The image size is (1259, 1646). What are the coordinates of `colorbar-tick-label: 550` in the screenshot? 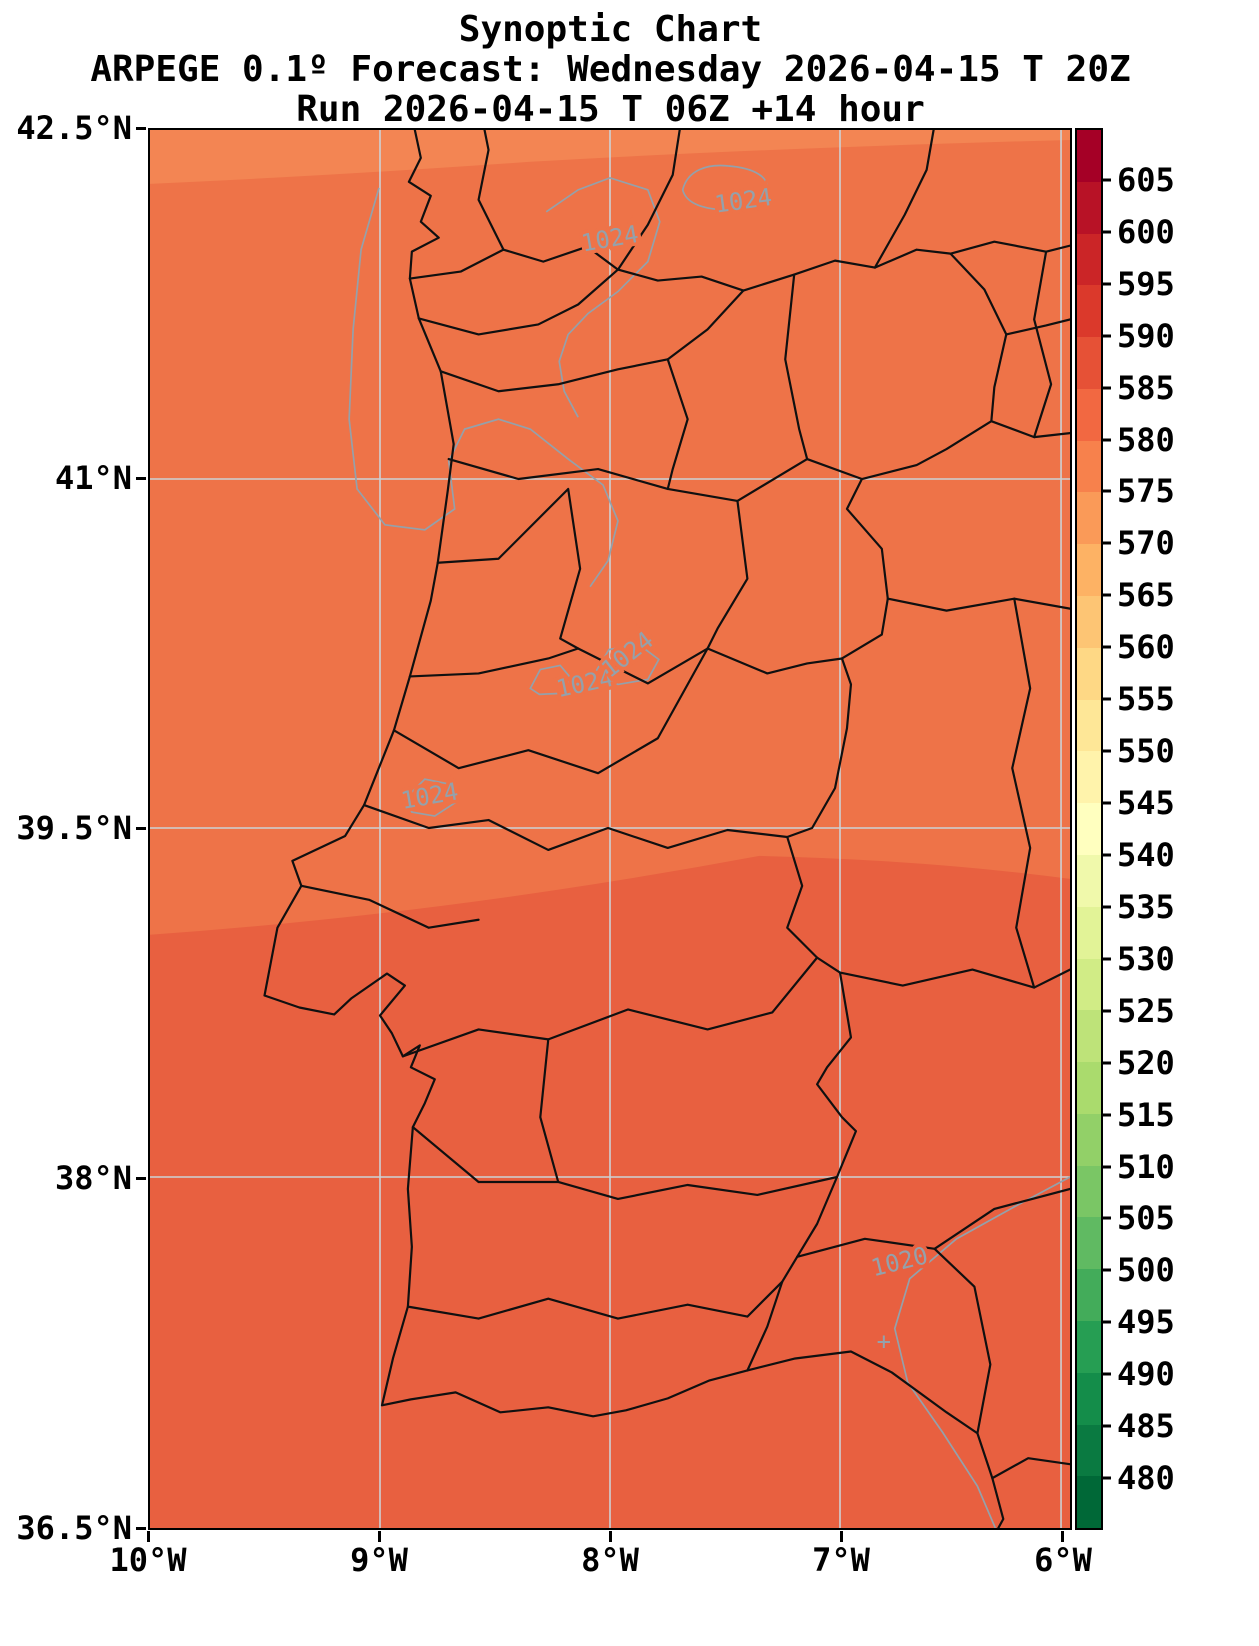 It's located at (1146, 751).